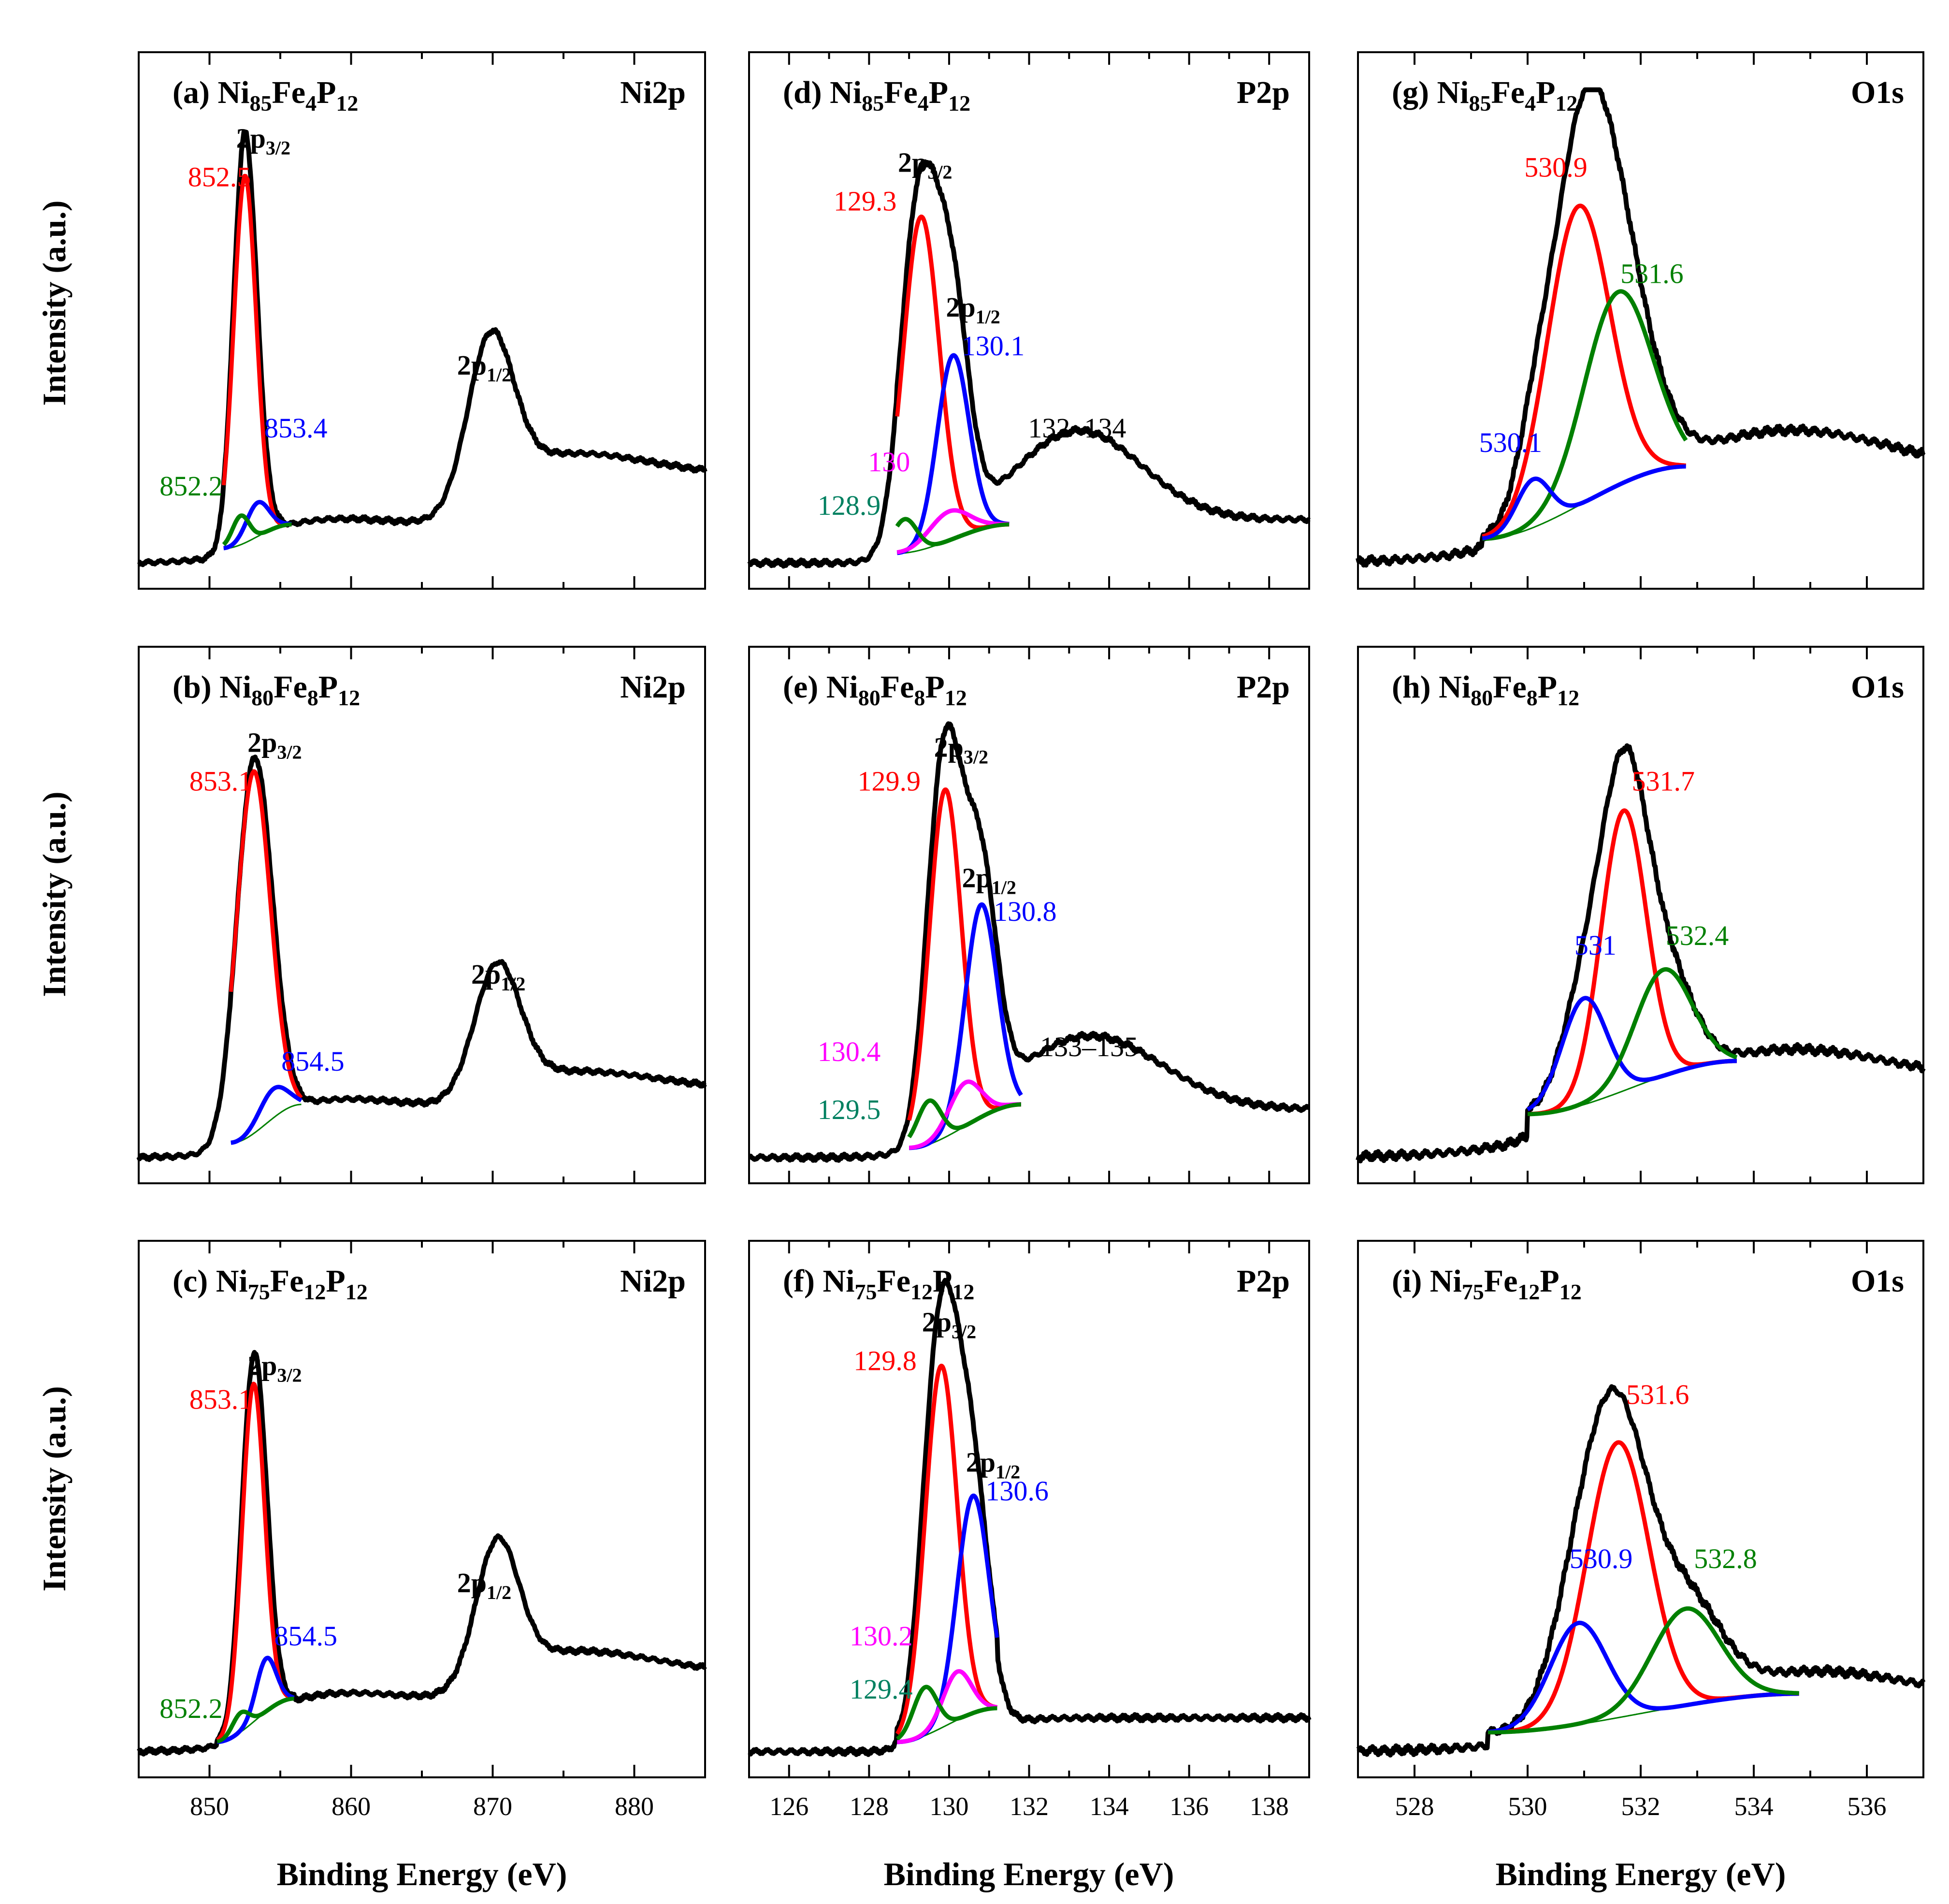  I want to click on peak-value-label: 531, so click(1596, 945).